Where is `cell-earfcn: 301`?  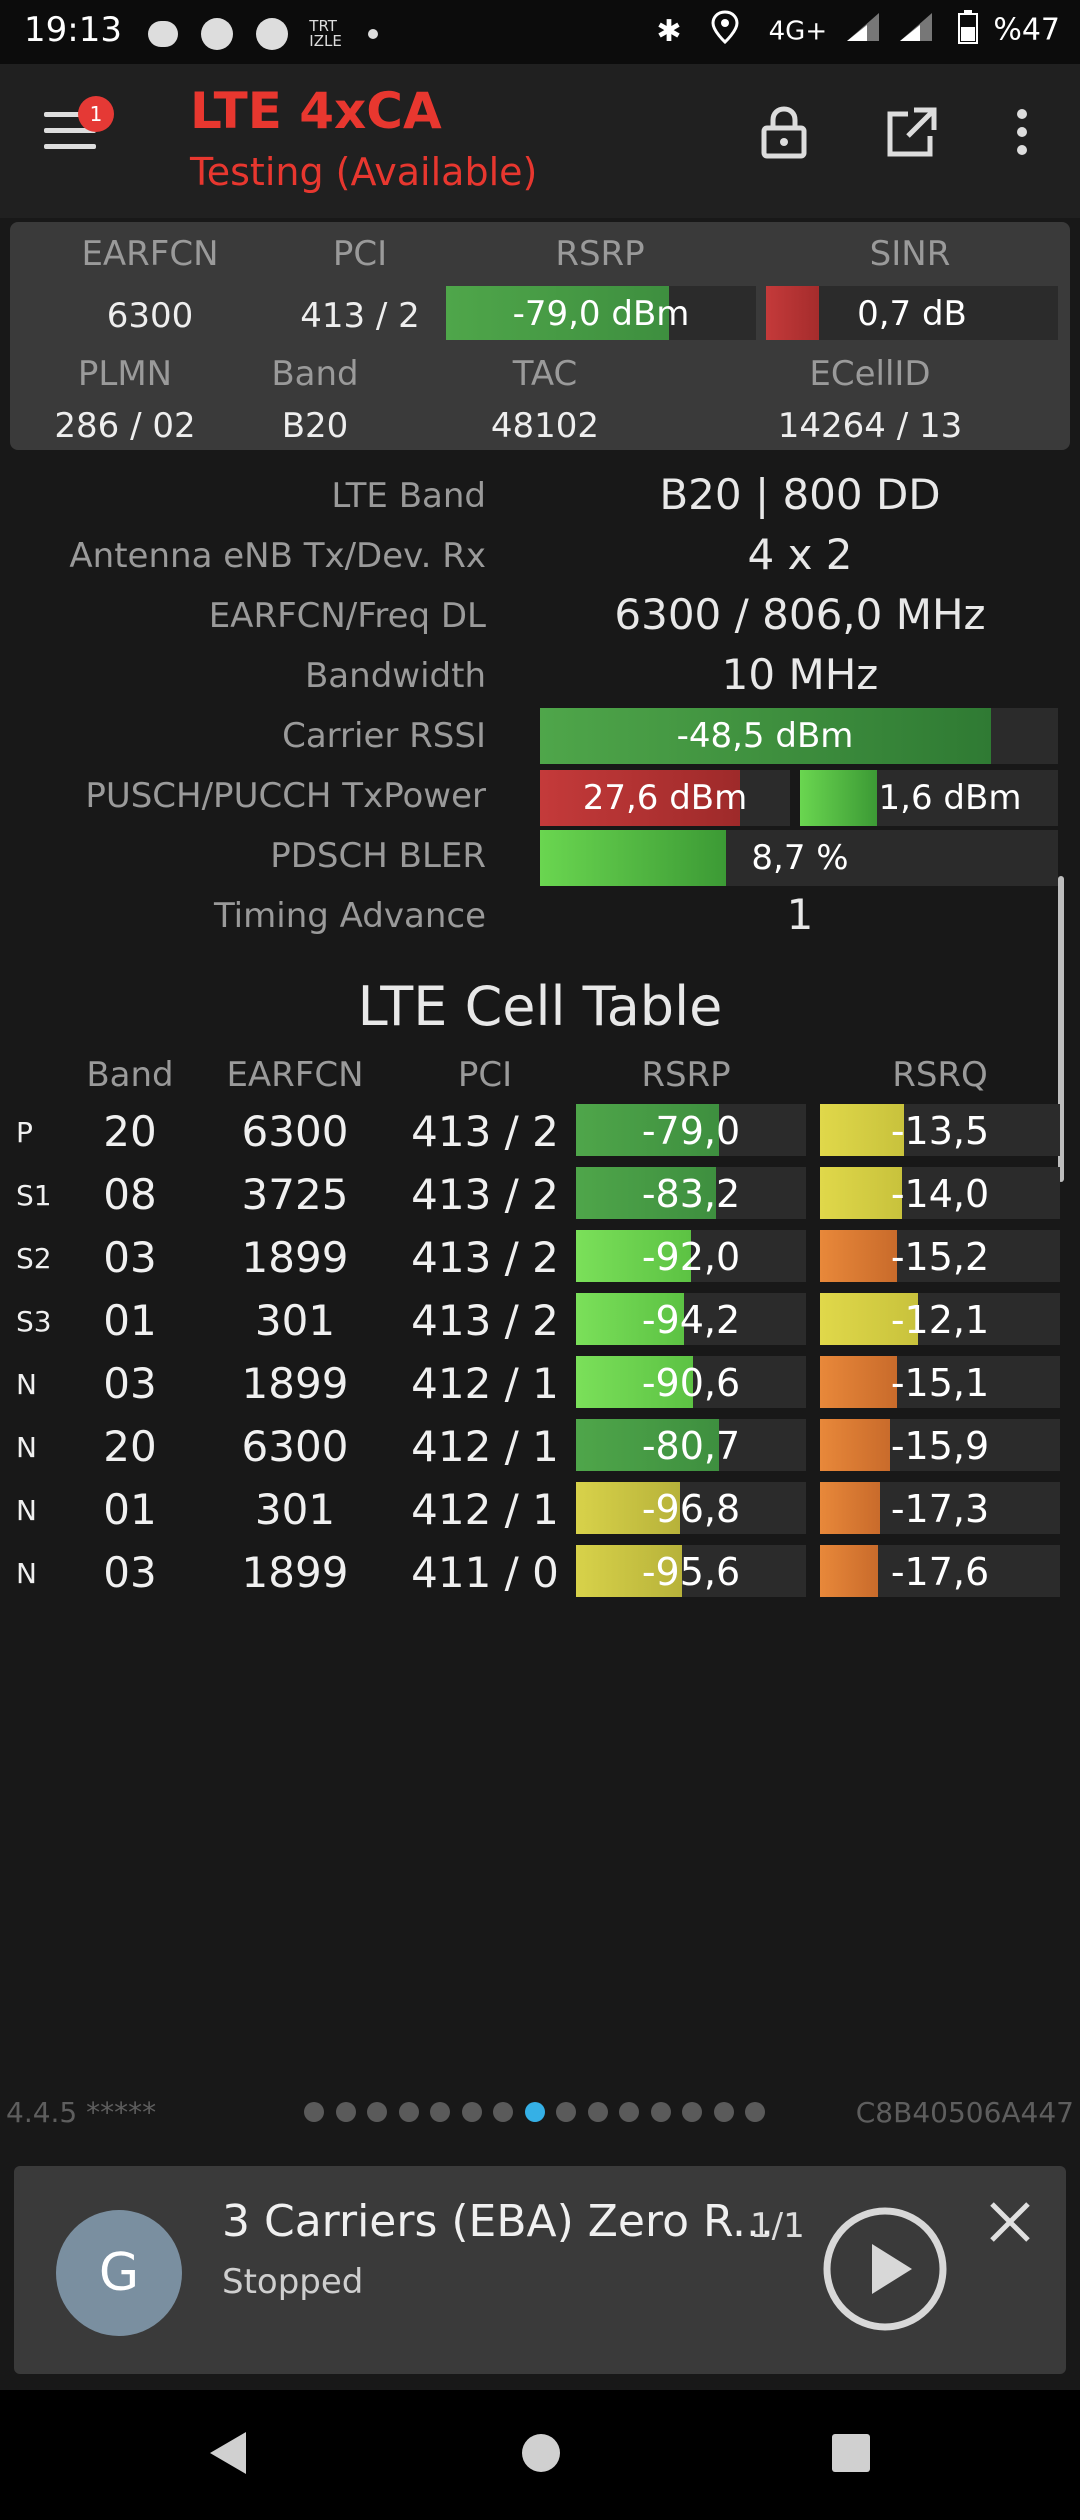 cell-earfcn: 301 is located at coordinates (295, 1320).